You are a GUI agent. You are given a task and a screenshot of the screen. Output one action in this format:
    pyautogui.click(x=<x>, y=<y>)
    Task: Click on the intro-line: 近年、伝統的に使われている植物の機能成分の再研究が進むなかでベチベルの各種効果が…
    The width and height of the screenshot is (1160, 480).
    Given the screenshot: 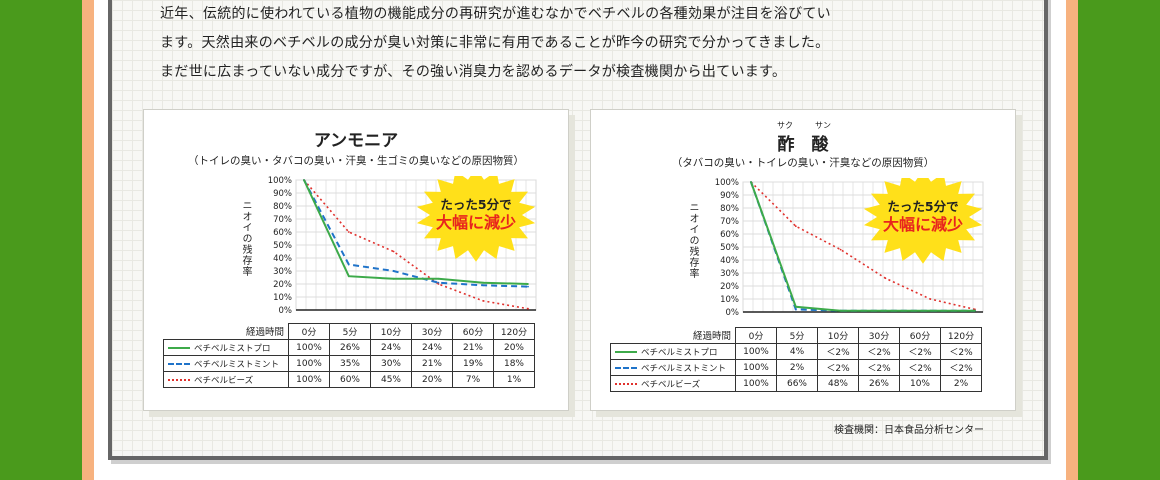 What is the action you would take?
    pyautogui.click(x=495, y=14)
    